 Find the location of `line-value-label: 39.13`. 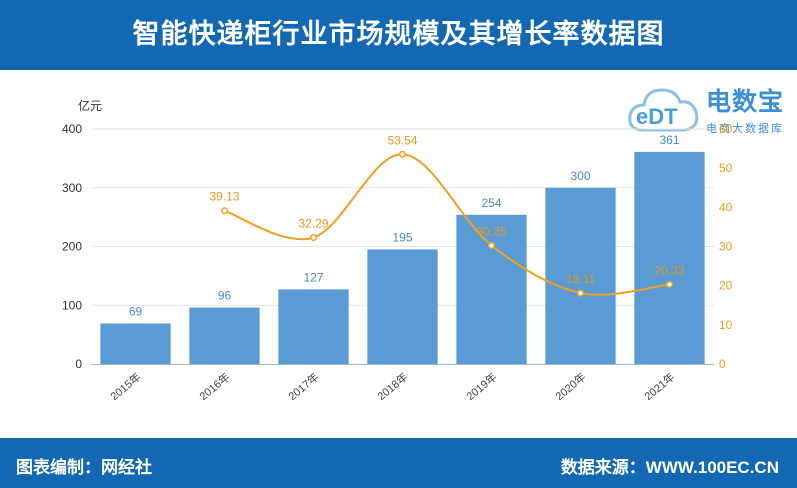

line-value-label: 39.13 is located at coordinates (224, 197).